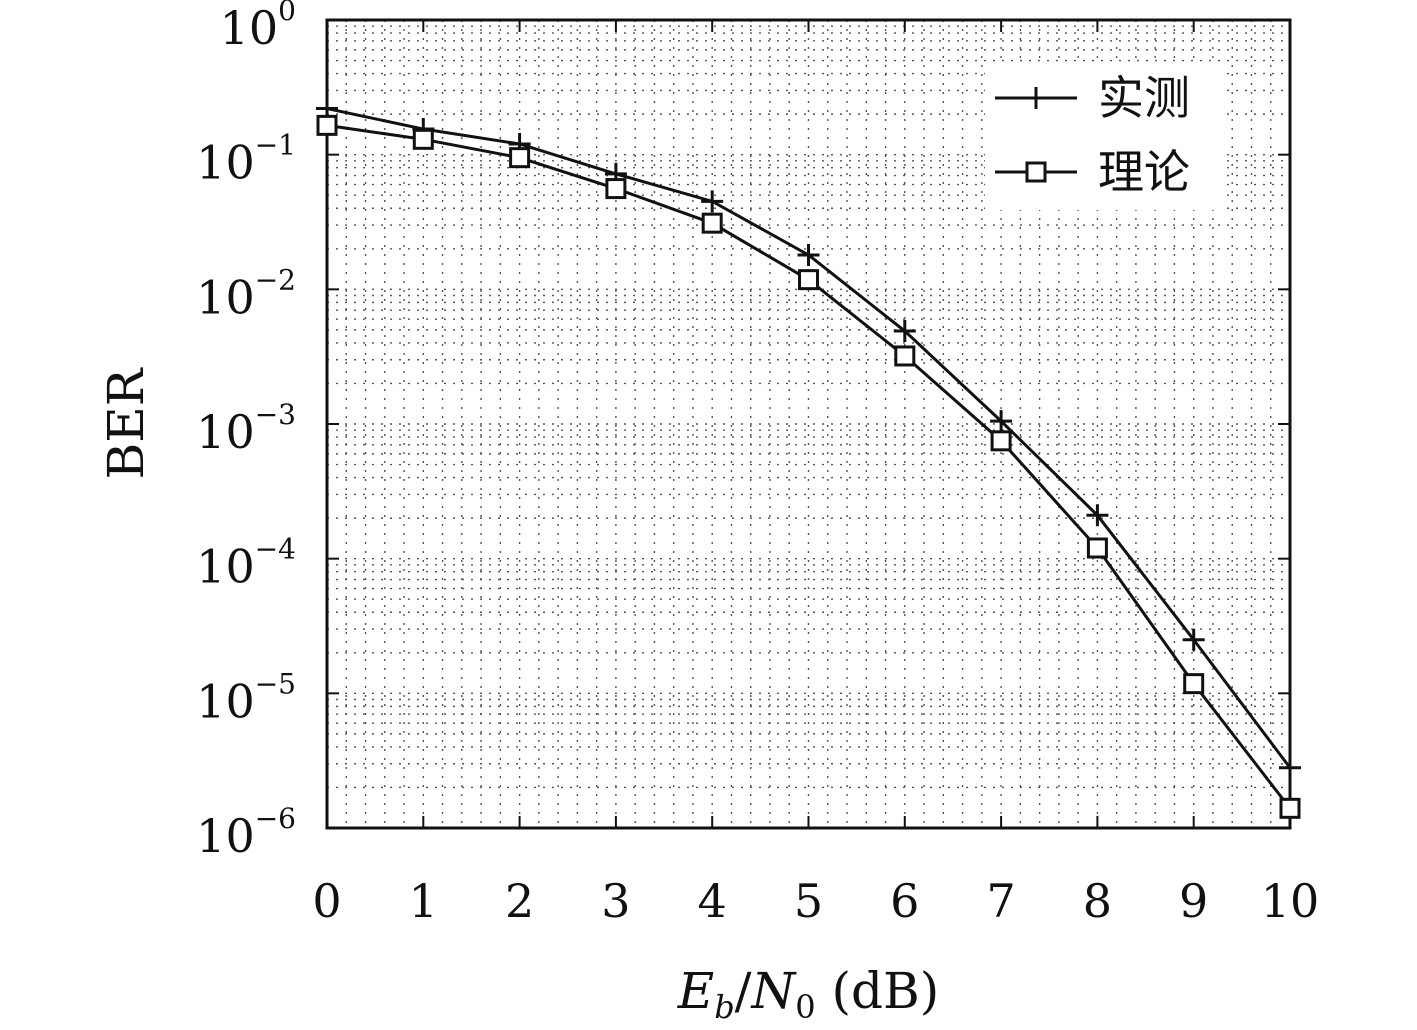  Describe the element at coordinates (808, 901) in the screenshot. I see `x-tick-label: 5` at that location.